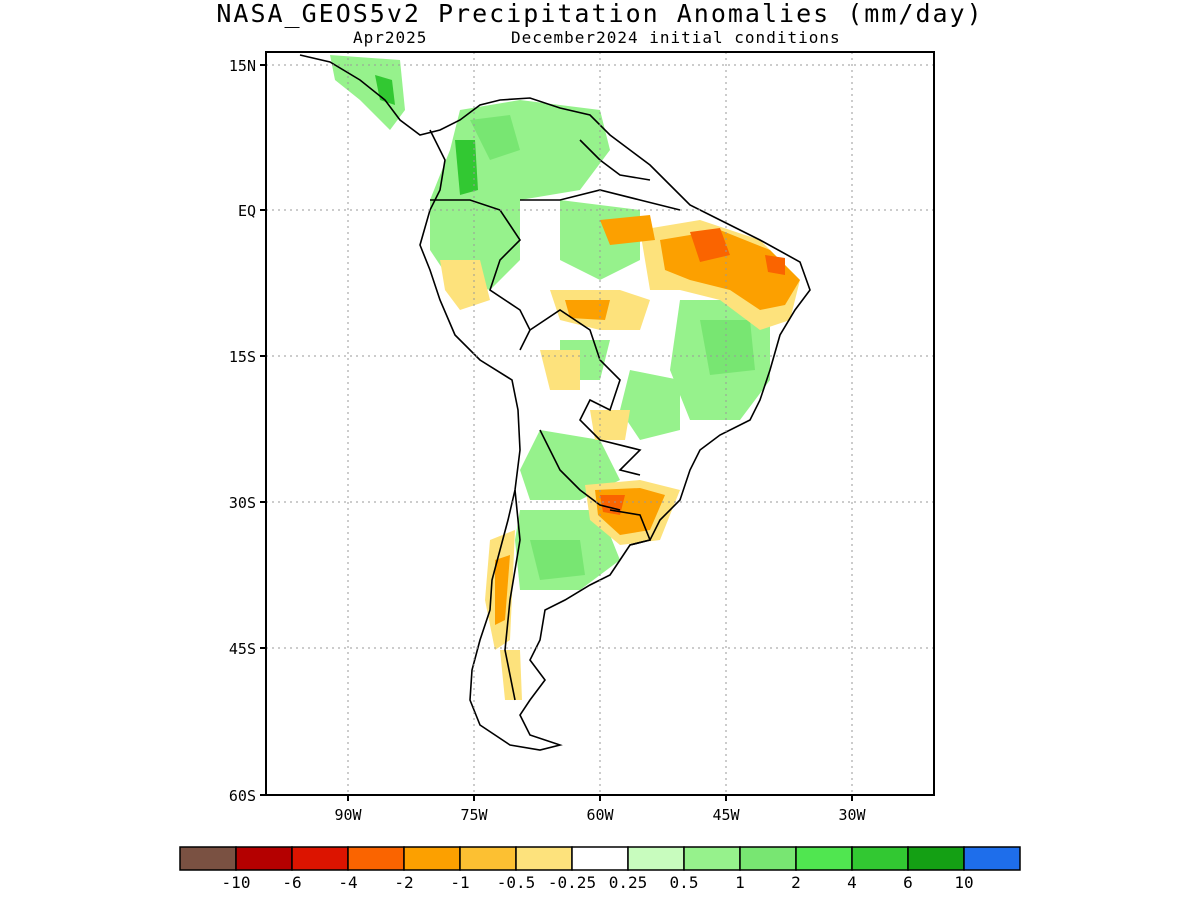 The width and height of the screenshot is (1200, 900). Describe the element at coordinates (598, 882) in the screenshot. I see `colorbar-labels: -10 -6 -4 -2 -1 -0.5 -0.25 0.25 0.5 1 2 4 6 10` at that location.